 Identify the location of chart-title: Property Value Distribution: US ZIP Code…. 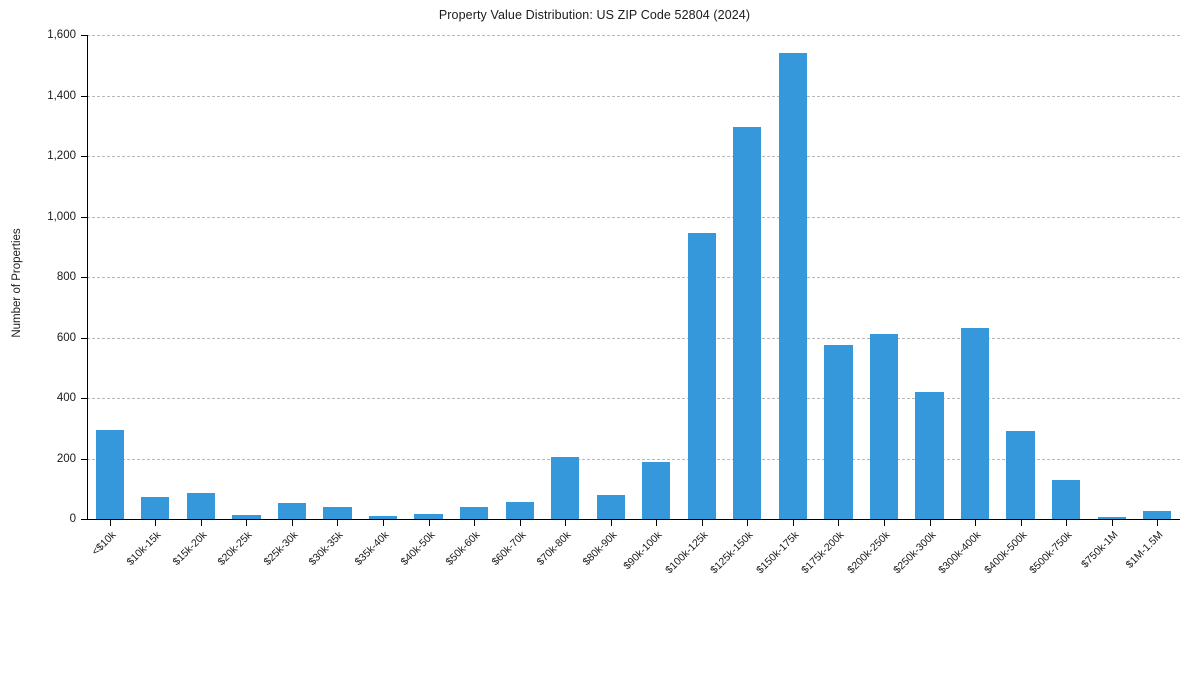
(594, 15).